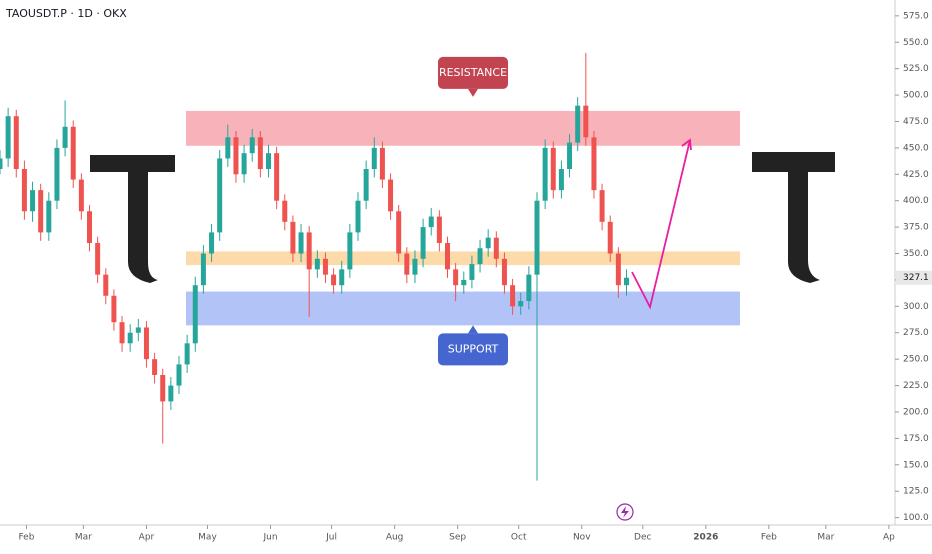  What do you see at coordinates (916, 307) in the screenshot?
I see `y-tick-label: 300.0` at bounding box center [916, 307].